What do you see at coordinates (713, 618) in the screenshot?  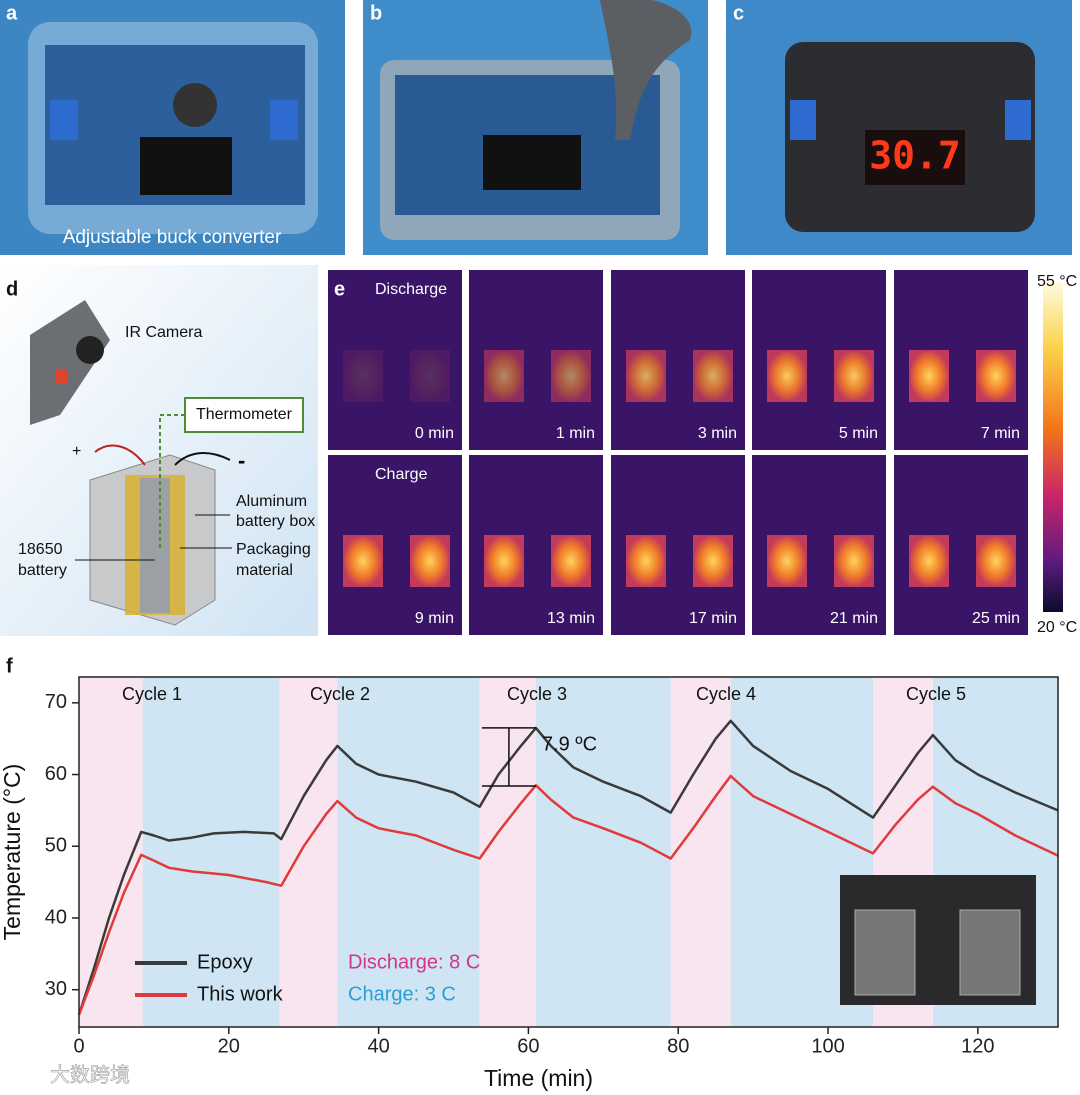 I see `time-label: 17 min` at bounding box center [713, 618].